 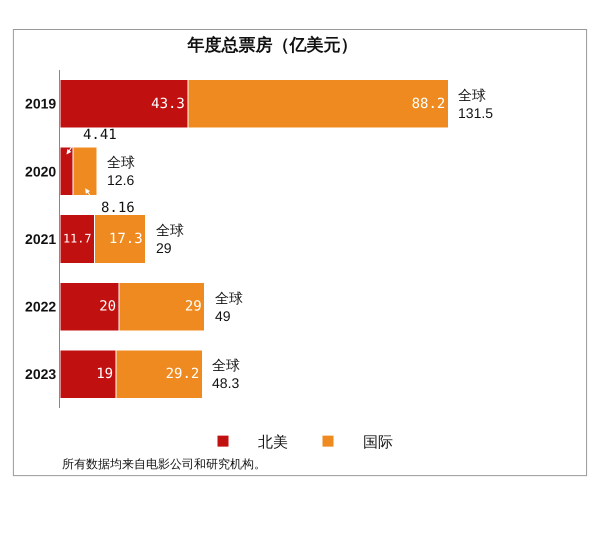 I want to click on data-label: 20, so click(x=107, y=306).